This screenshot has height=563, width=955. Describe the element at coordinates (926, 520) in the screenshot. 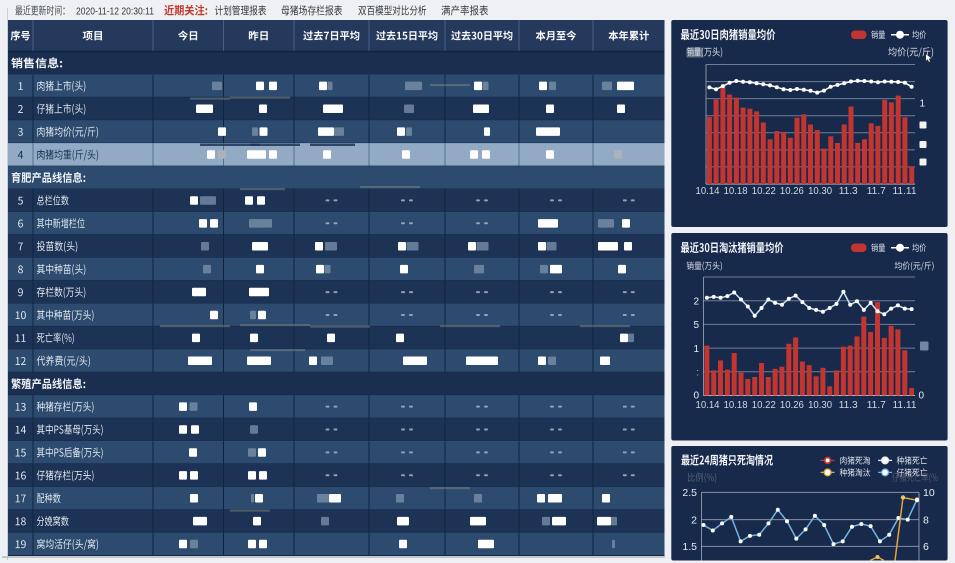

I see `svg-text: 8` at that location.